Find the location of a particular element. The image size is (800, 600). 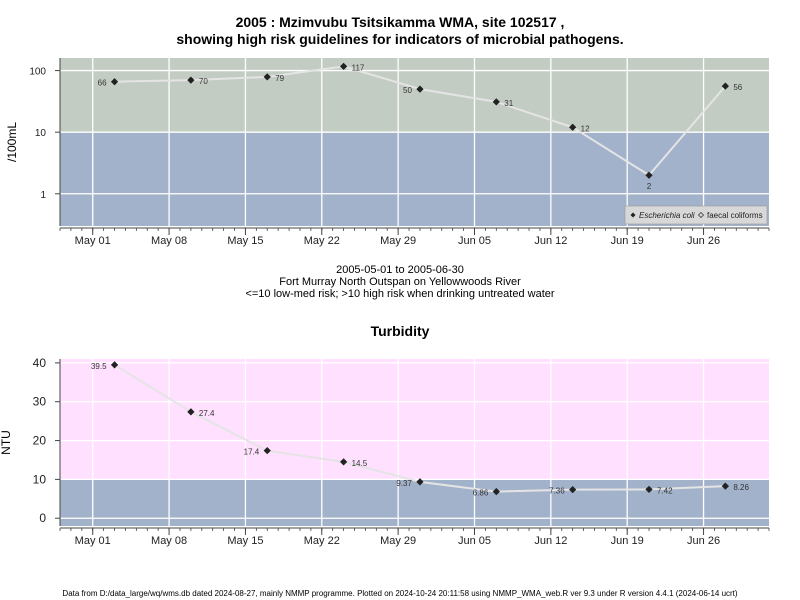

y-tick-label: 20 is located at coordinates (40, 441).